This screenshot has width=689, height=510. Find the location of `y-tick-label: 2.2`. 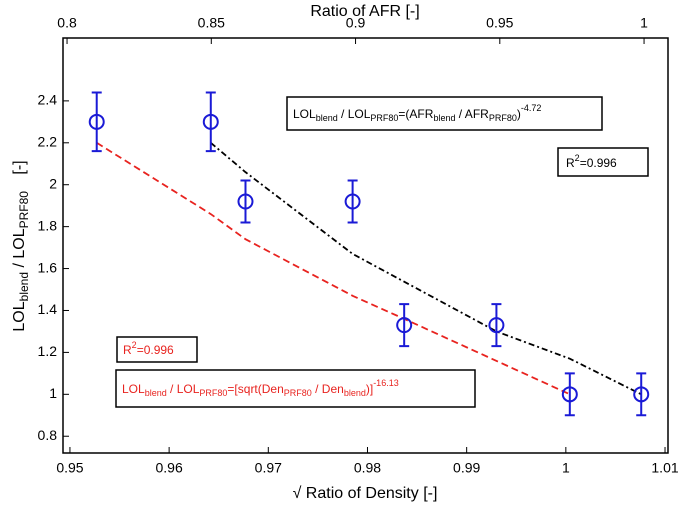

y-tick-label: 2.2 is located at coordinates (48, 142).